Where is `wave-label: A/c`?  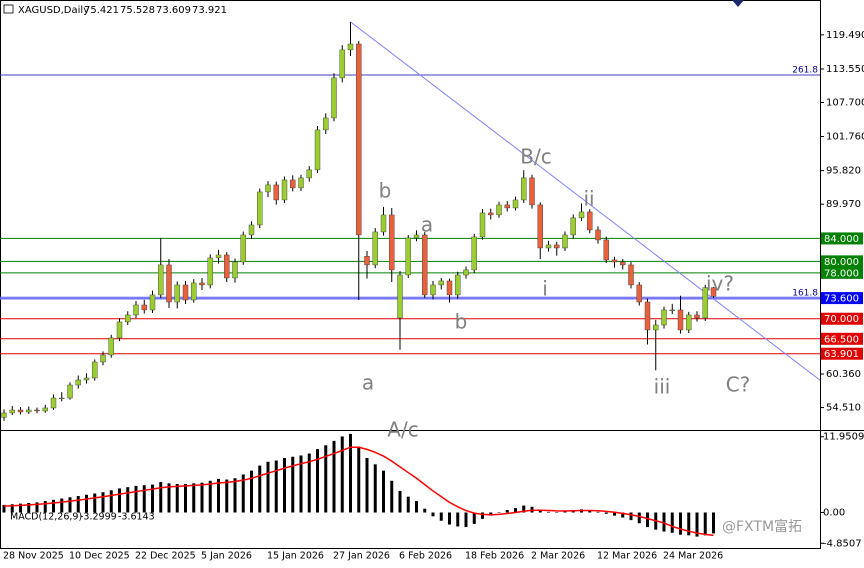
wave-label: A/c is located at coordinates (402, 430).